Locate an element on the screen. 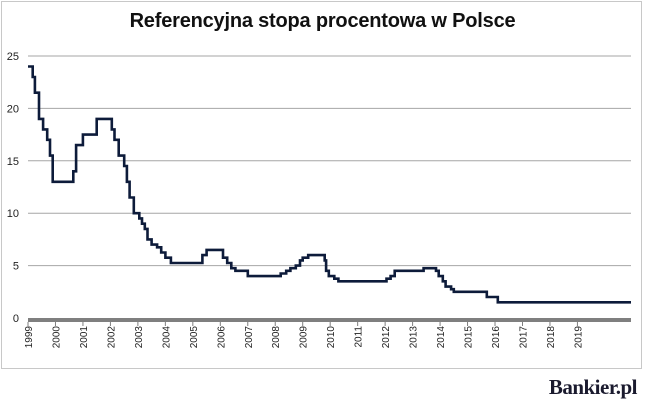 Image resolution: width=645 pixels, height=402 pixels. x-tick-label: 2018 is located at coordinates (551, 337).